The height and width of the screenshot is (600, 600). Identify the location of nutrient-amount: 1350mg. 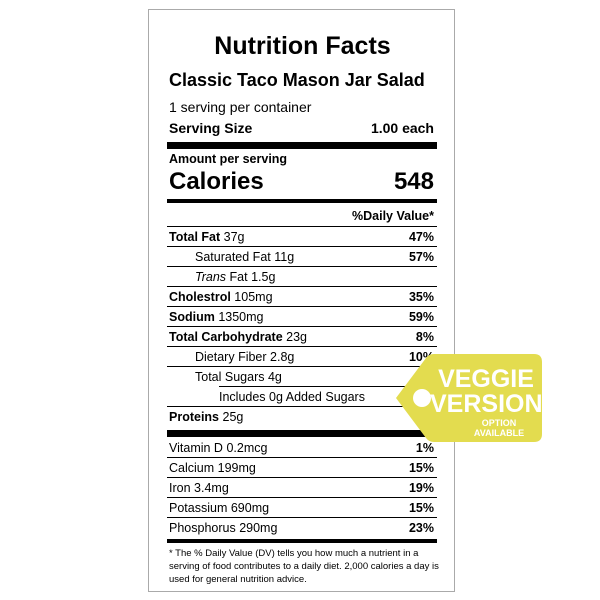
(241, 317).